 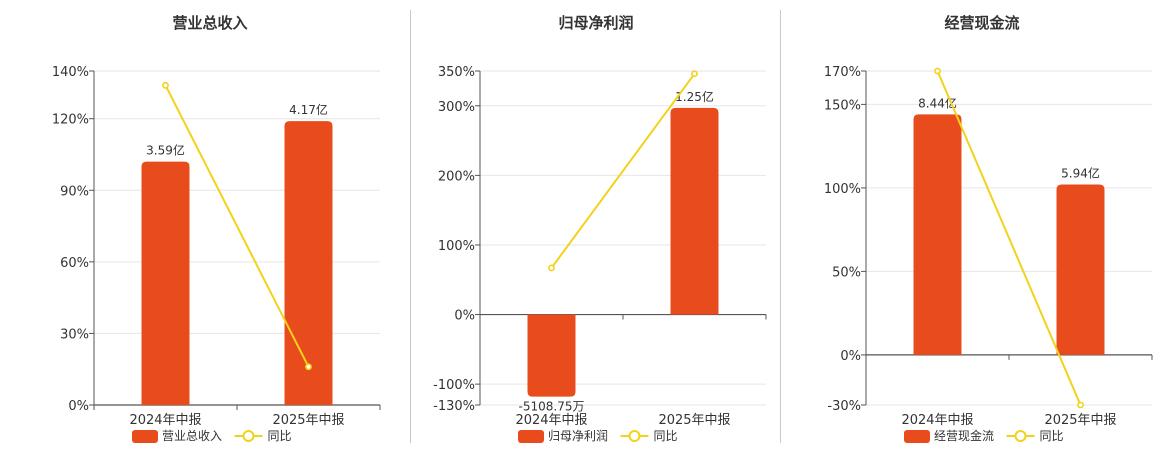 What do you see at coordinates (456, 176) in the screenshot?
I see `y-tick-label: 200%` at bounding box center [456, 176].